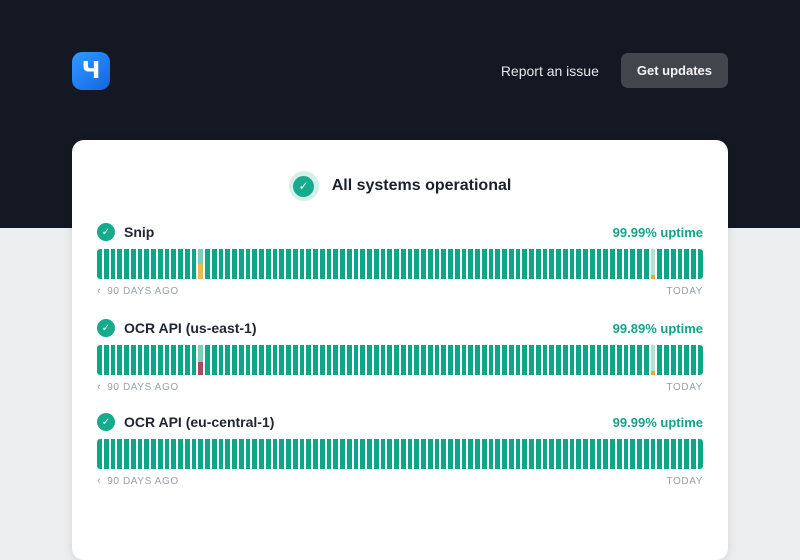  I want to click on chevron-left-icon: ‹, so click(99, 481).